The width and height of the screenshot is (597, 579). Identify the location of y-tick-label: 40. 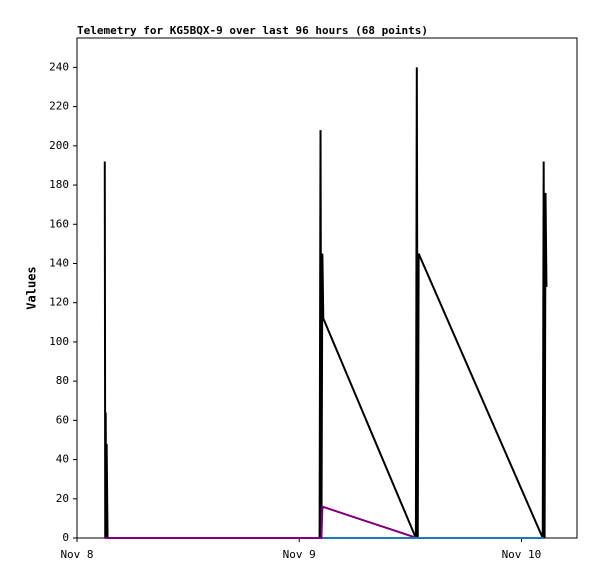
(62, 459).